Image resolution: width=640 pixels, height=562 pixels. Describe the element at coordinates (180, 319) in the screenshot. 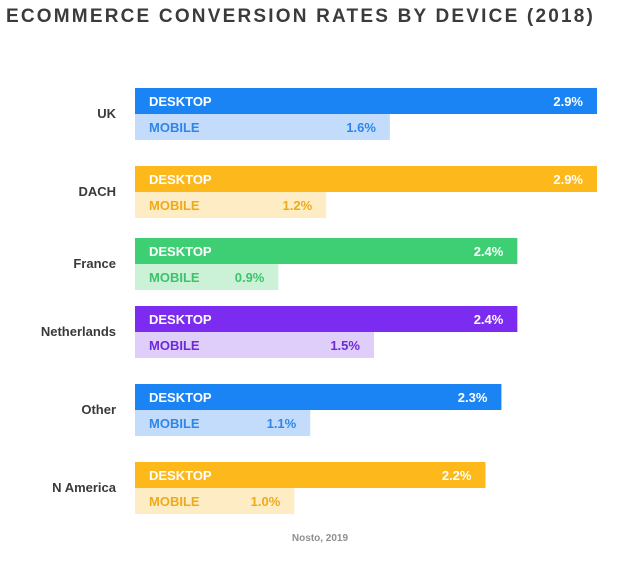

I see `desktop-series-label-netherlands: DESKTOP` at that location.